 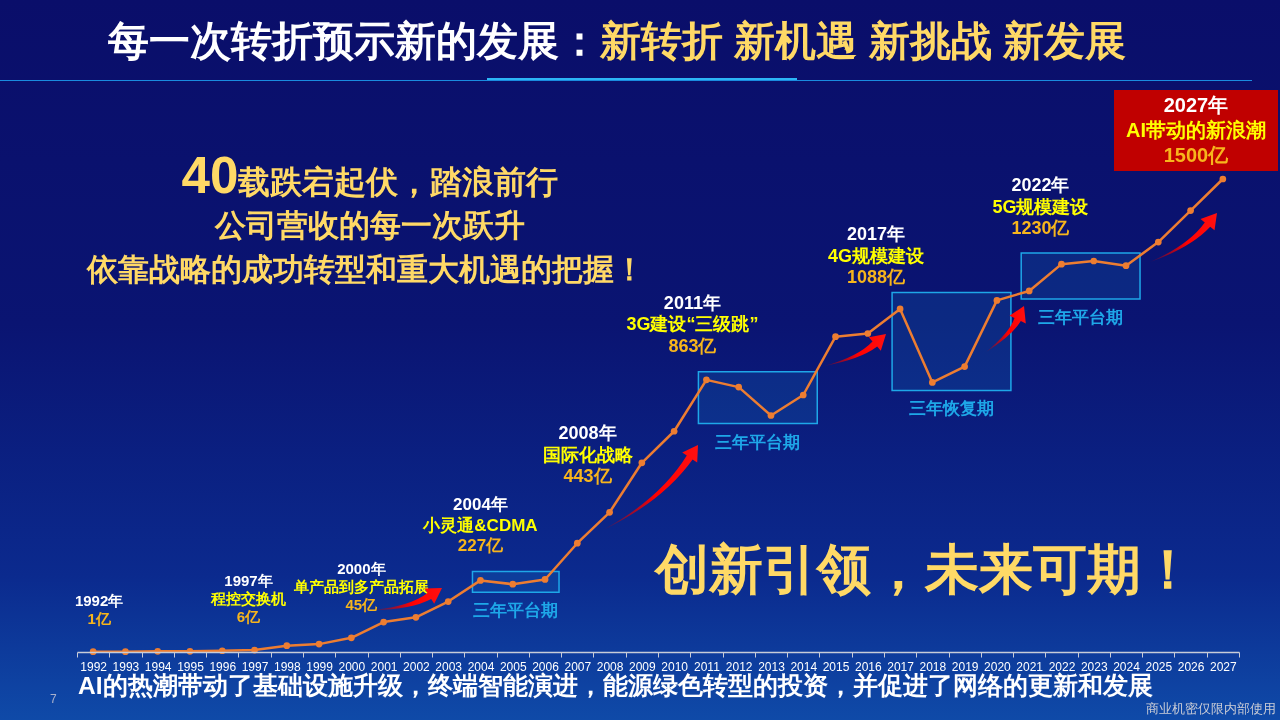 What do you see at coordinates (1159, 666) in the screenshot?
I see `x-tick-label: 2025` at bounding box center [1159, 666].